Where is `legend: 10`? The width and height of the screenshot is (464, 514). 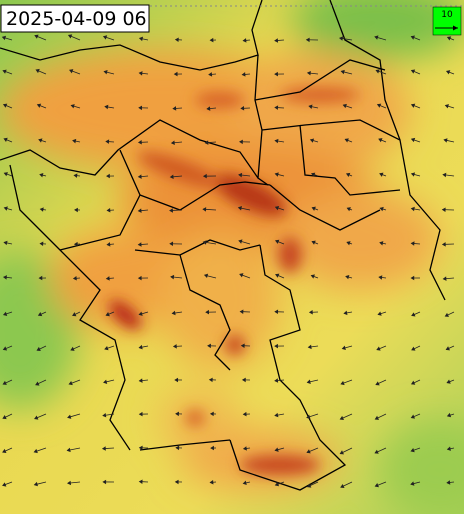 legend: 10 is located at coordinates (447, 21).